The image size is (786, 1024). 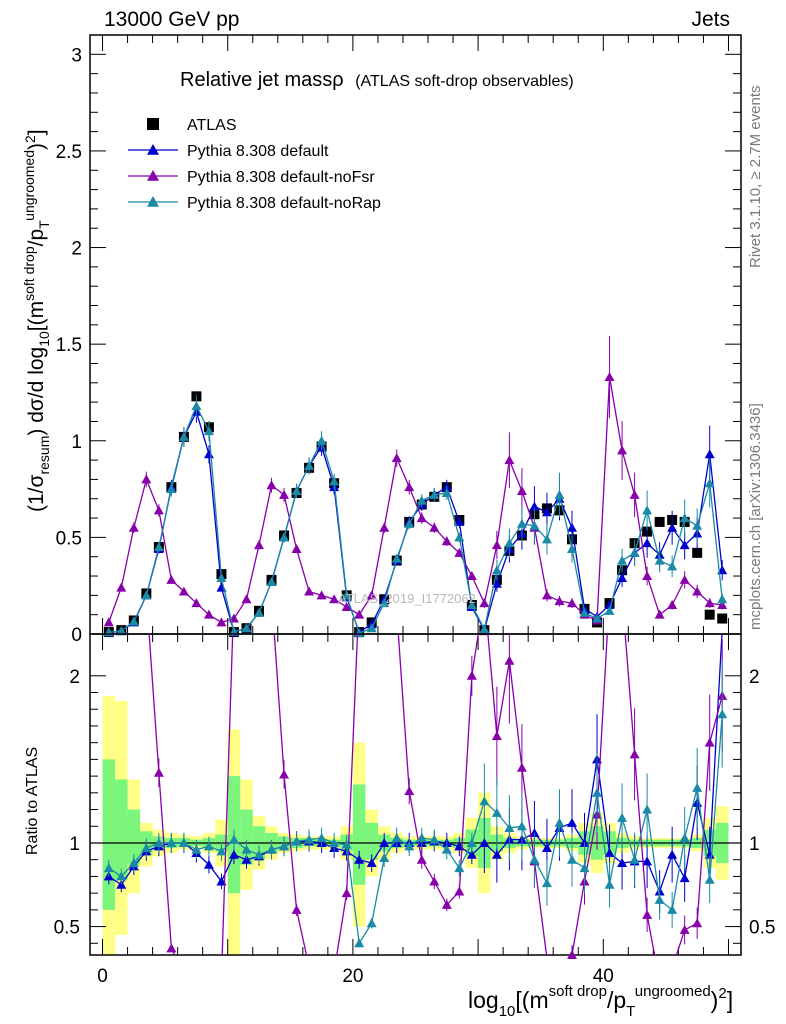 I want to click on ratio-y-tick-label-right: 1, so click(x=754, y=844).